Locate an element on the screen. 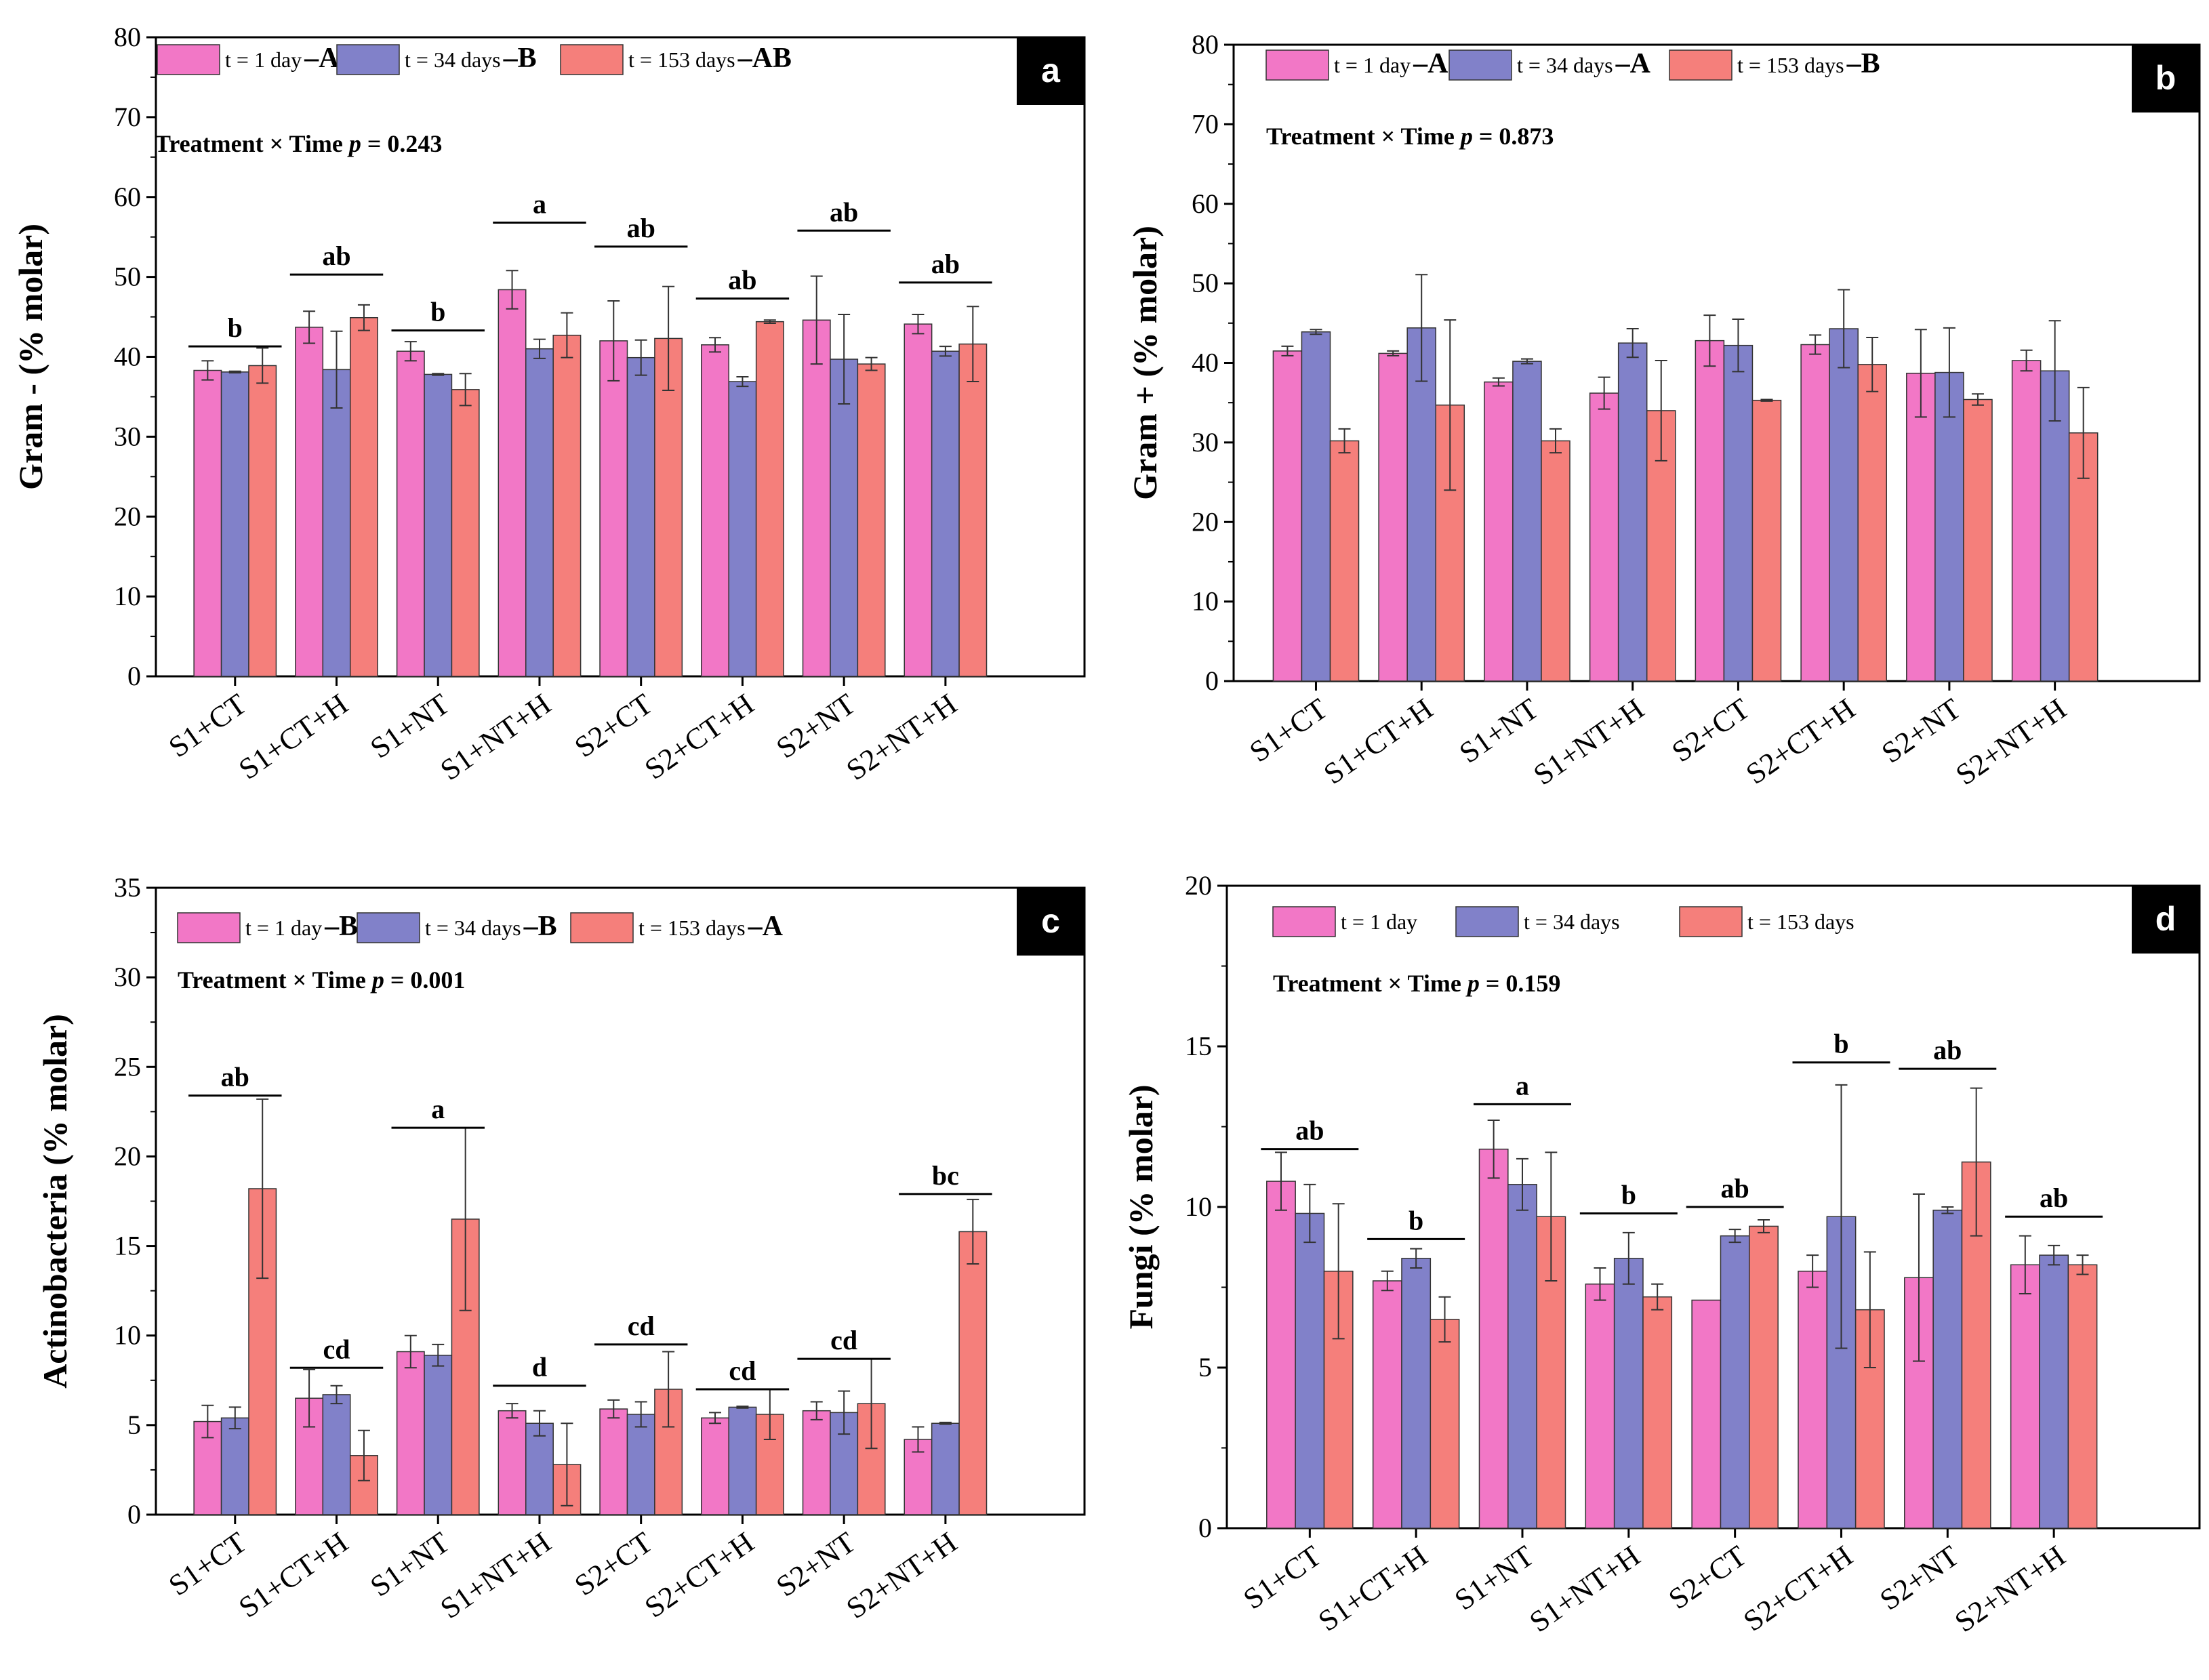  category-label: S1+CT+H is located at coordinates (293, 1575).